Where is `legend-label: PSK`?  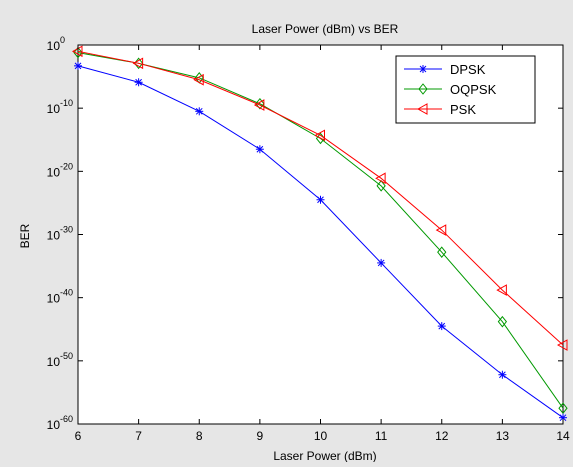
legend-label: PSK is located at coordinates (463, 109).